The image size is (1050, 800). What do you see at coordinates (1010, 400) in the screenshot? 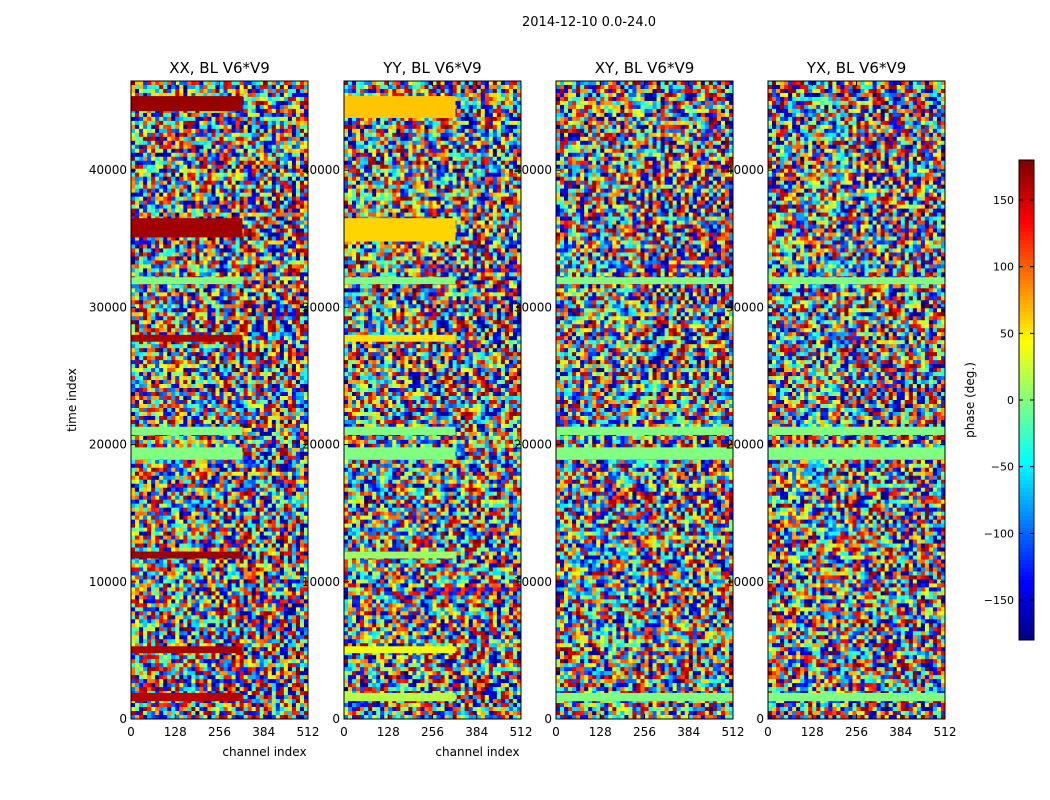
I see `colorbar-tick-label: 0` at bounding box center [1010, 400].